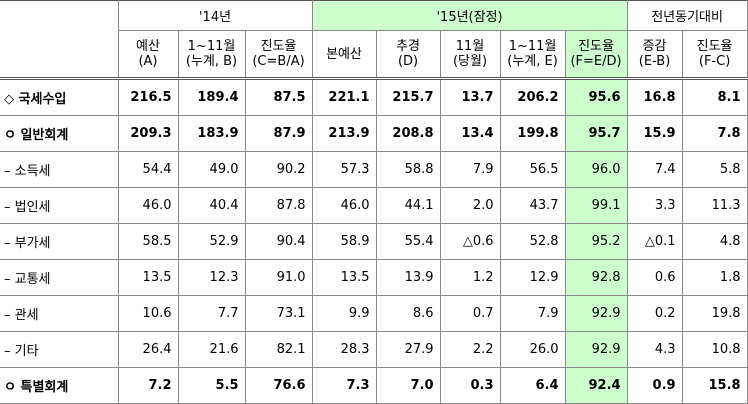 Image resolution: width=748 pixels, height=404 pixels. Describe the element at coordinates (654, 241) in the screenshot. I see `cell: △0.1` at that location.